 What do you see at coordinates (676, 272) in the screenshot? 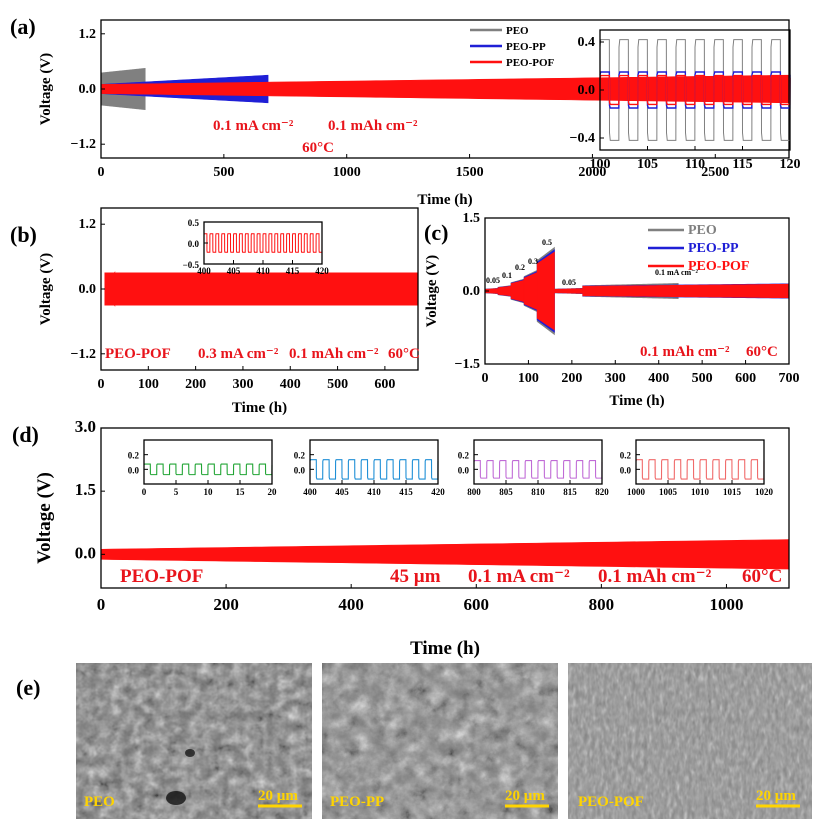
I see `rate-step-label: 0.1 mA cm⁻²` at bounding box center [676, 272].